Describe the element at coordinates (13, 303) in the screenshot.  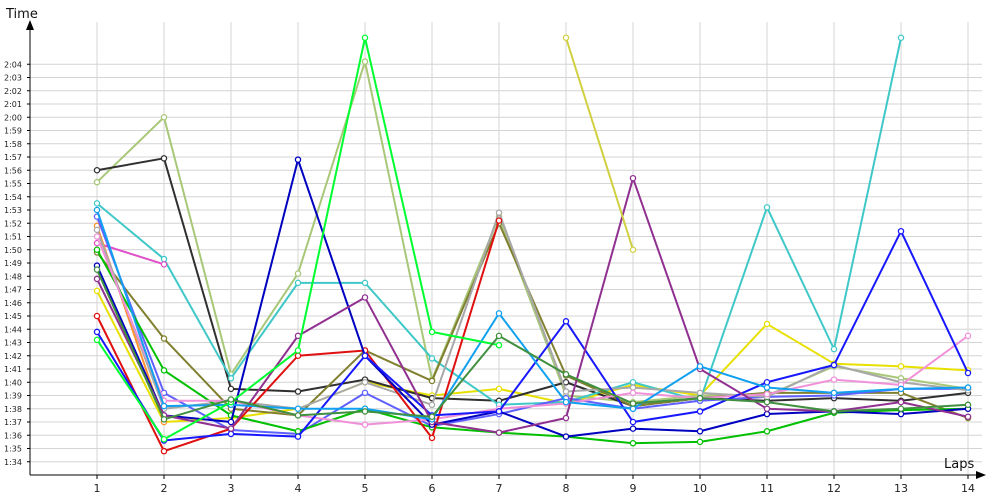
I see `y-tick-label: 1:46` at that location.